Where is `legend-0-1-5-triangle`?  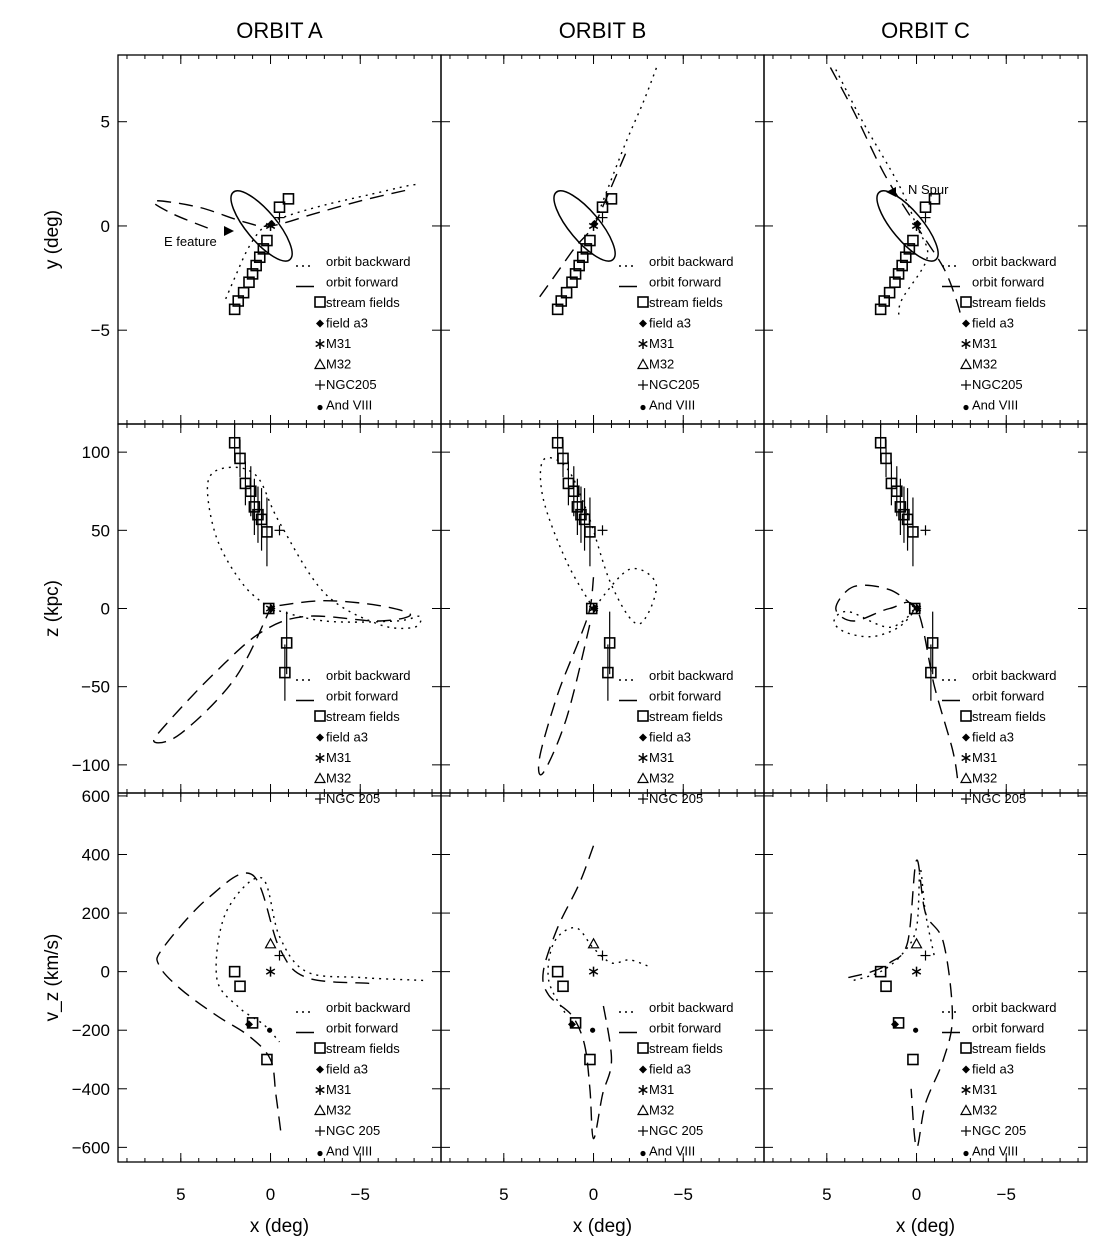
legend-0-1-5-triangle is located at coordinates (643, 364).